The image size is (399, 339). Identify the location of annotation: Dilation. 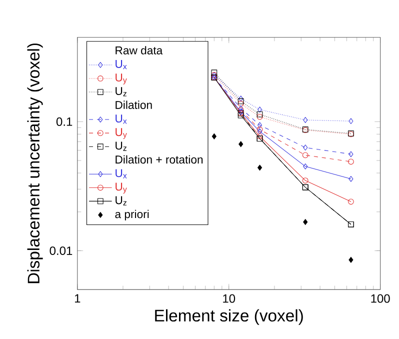
(134, 105).